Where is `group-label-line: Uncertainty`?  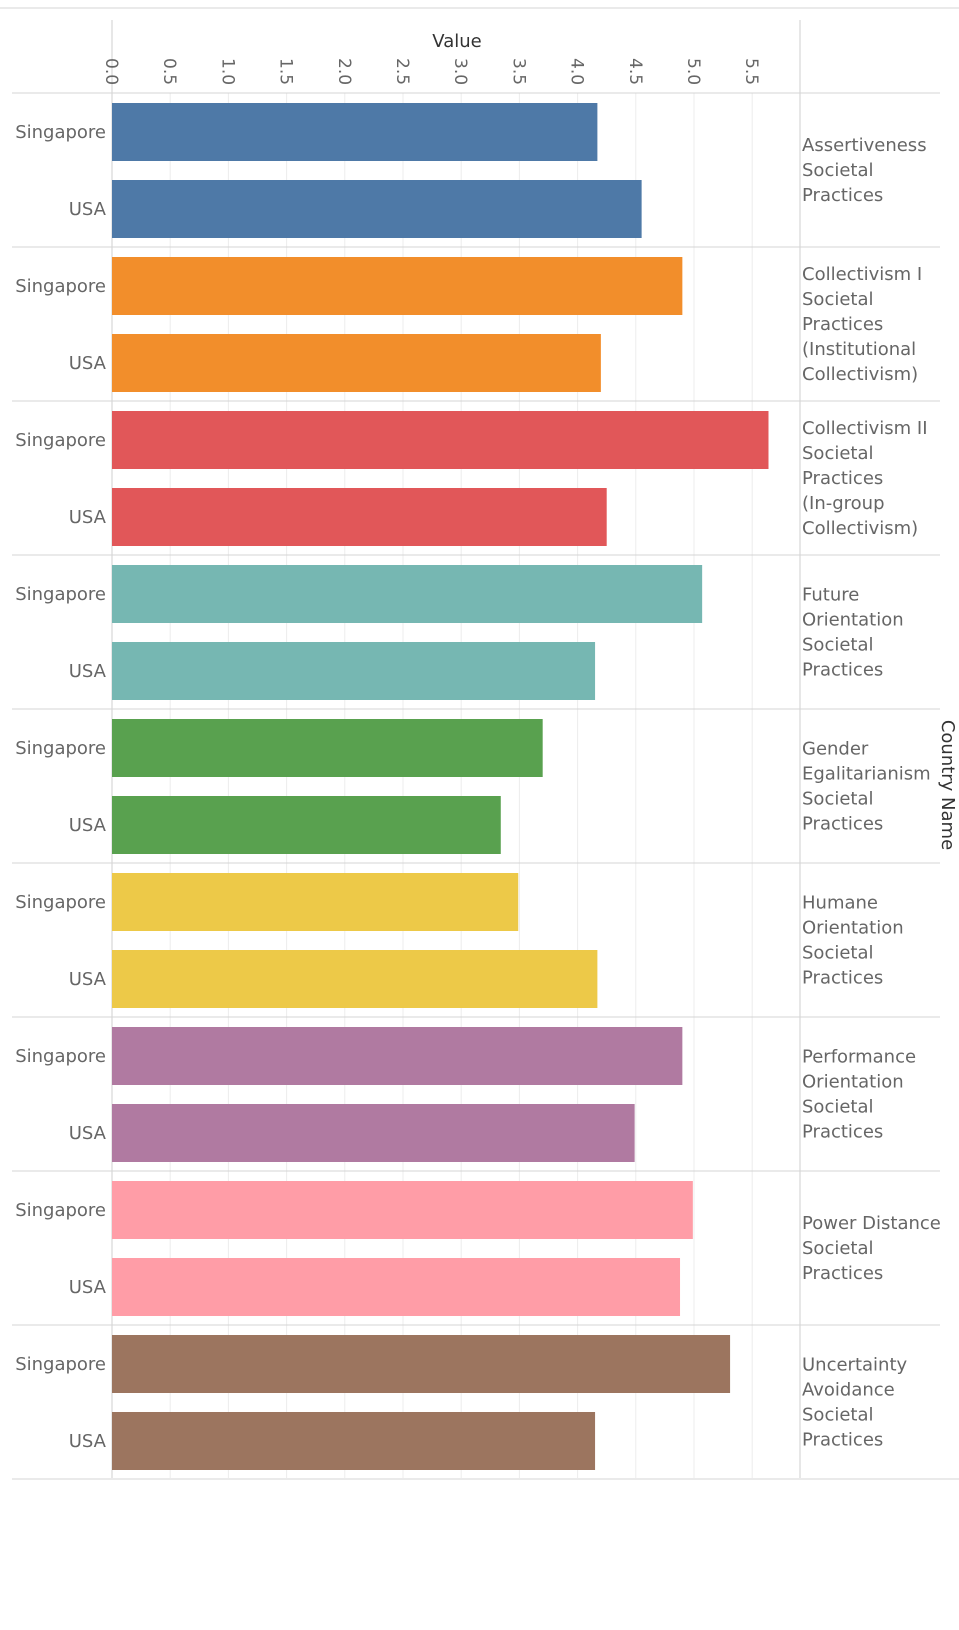 group-label-line: Uncertainty is located at coordinates (855, 1365).